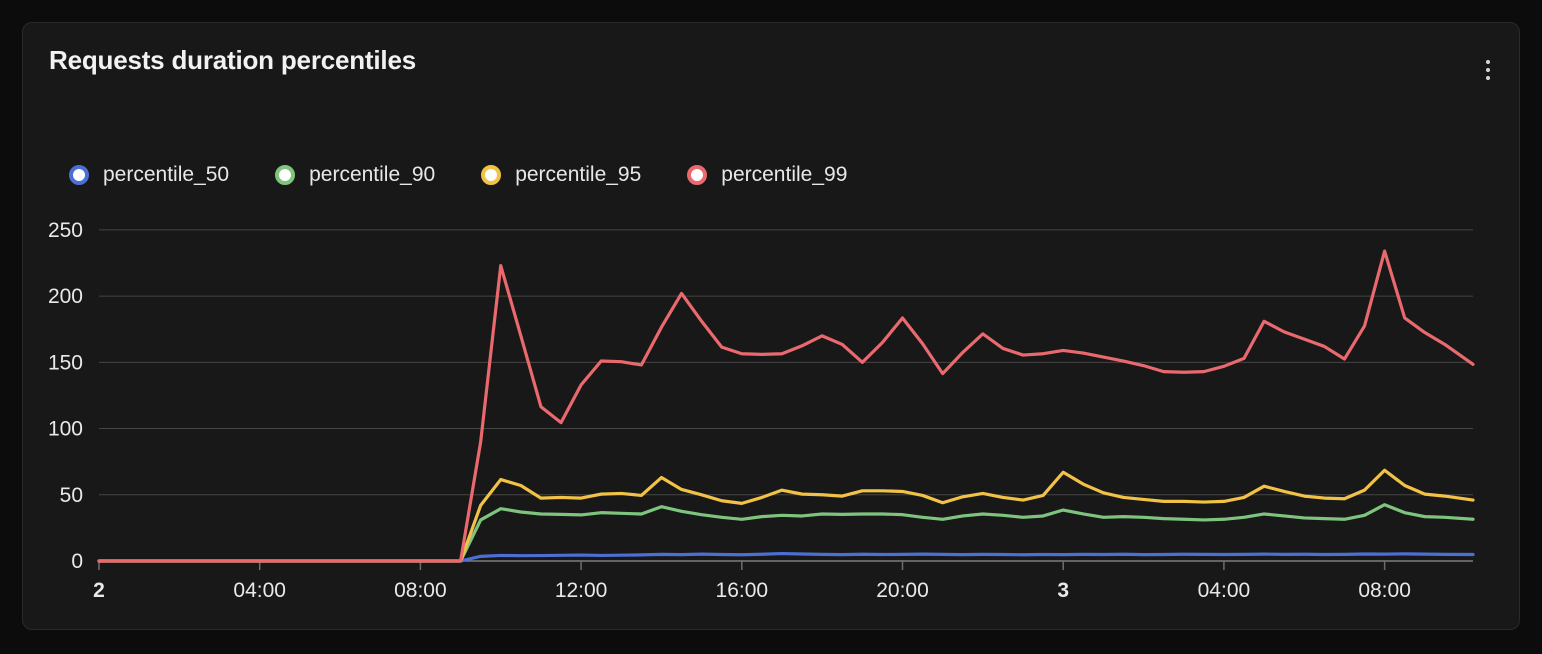 The image size is (1542, 654). Describe the element at coordinates (1063, 590) in the screenshot. I see `x-axis-tick-label: 3` at that location.